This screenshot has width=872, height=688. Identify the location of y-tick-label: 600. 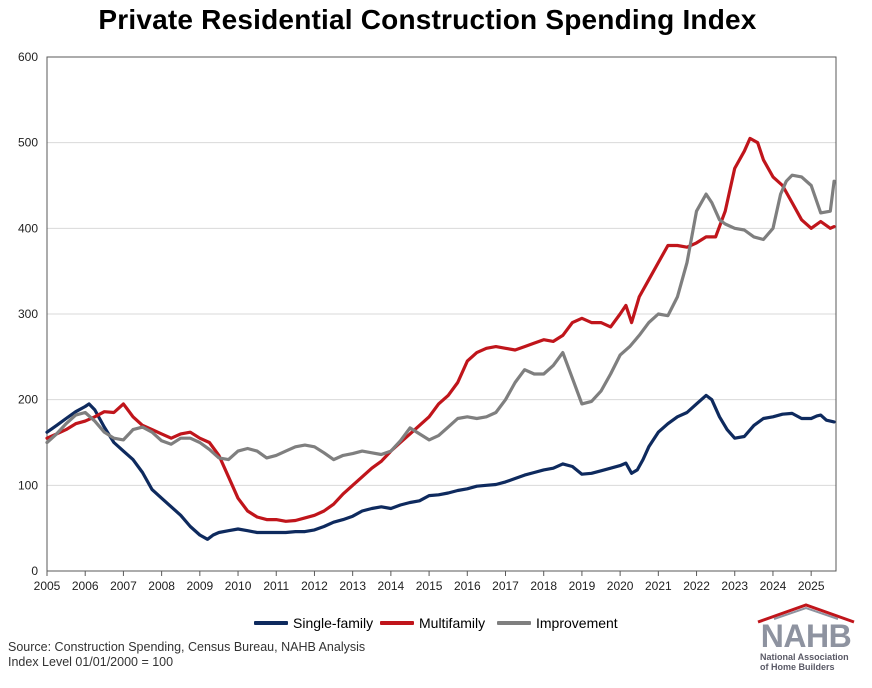
(28, 57).